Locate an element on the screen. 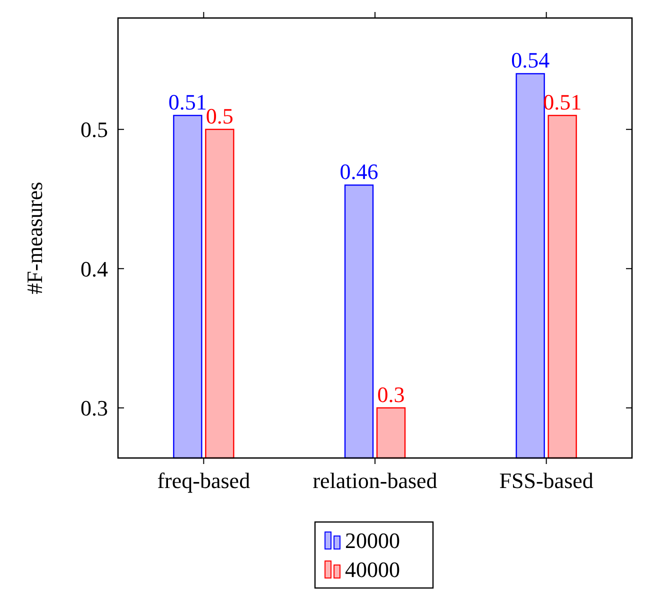  legend-label: 40000 is located at coordinates (372, 569).